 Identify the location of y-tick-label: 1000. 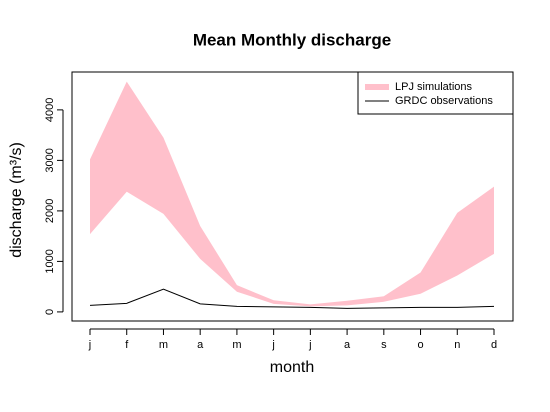
(50, 261).